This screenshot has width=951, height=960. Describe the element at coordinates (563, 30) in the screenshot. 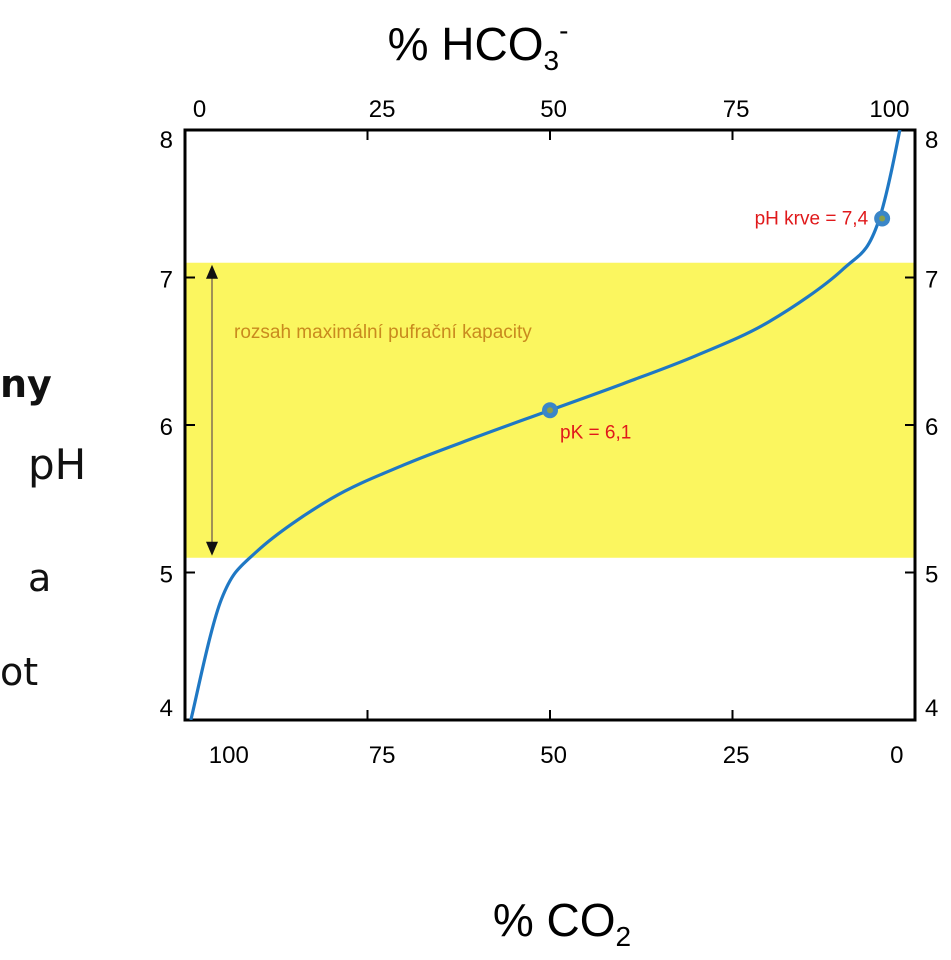

I see `x-top-axis-title-sup: -` at that location.